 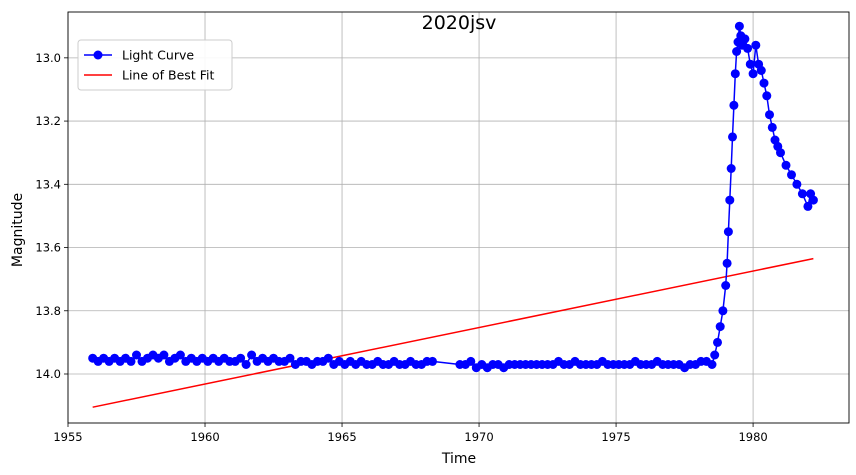 I want to click on y-tick-label: 13.0, so click(x=48, y=58).